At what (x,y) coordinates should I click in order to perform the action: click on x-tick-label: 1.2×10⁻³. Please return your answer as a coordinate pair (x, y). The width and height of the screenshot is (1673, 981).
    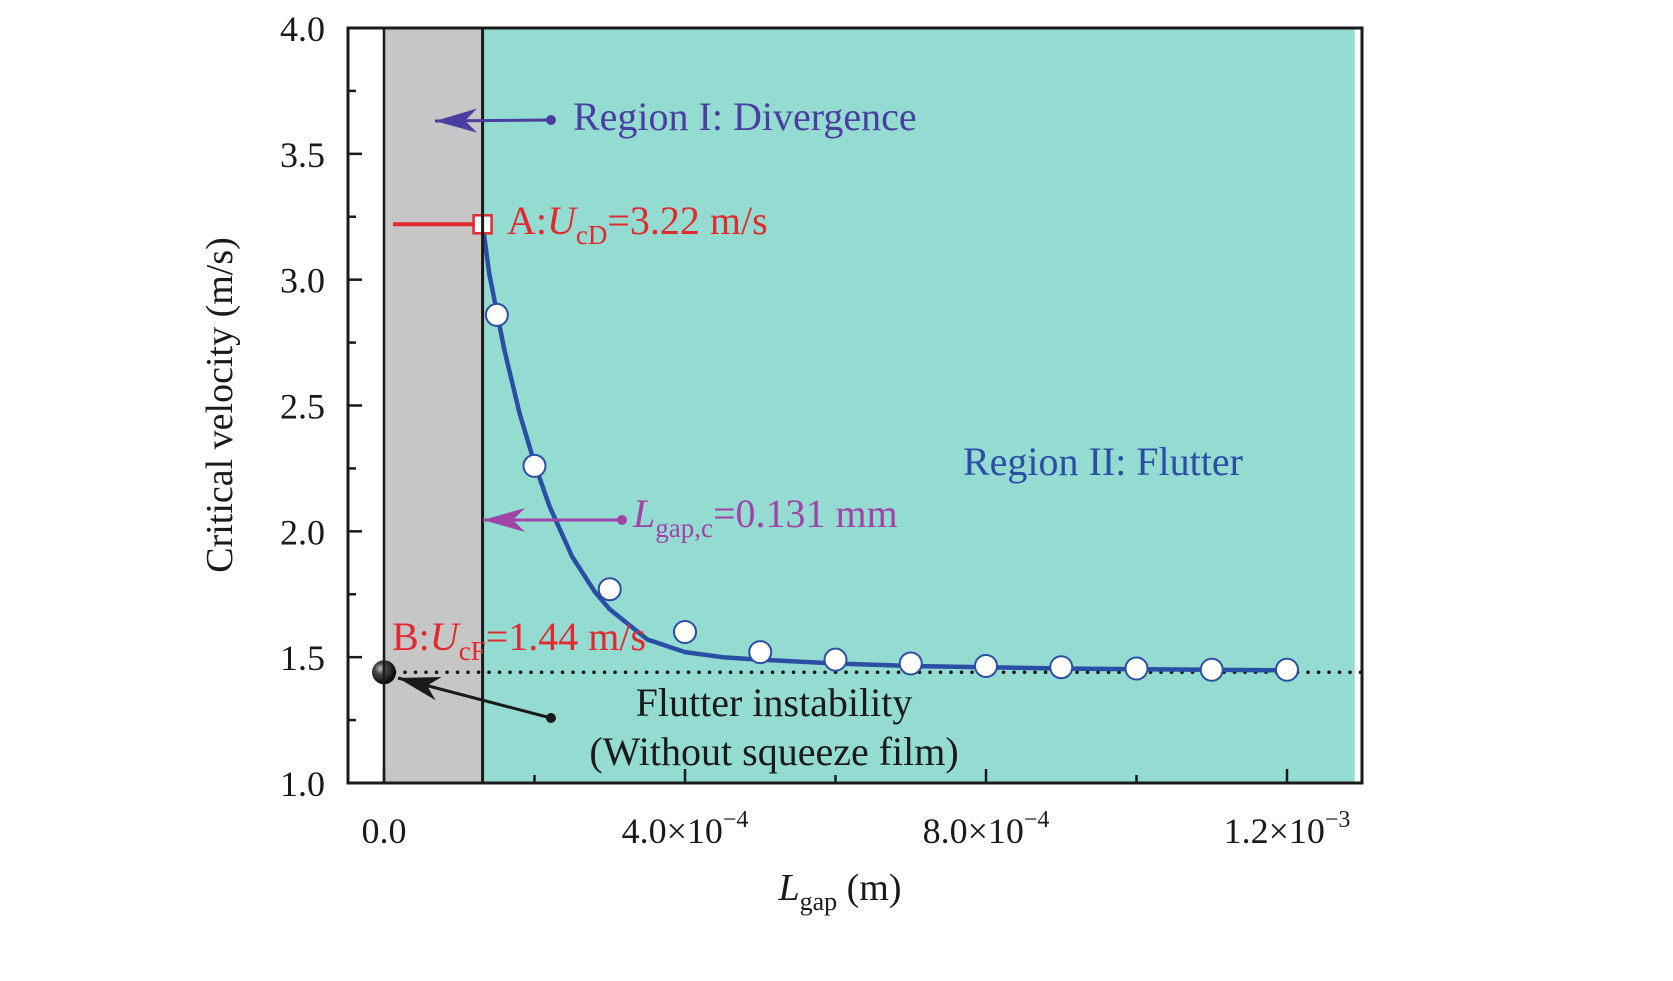
    Looking at the image, I should click on (1287, 829).